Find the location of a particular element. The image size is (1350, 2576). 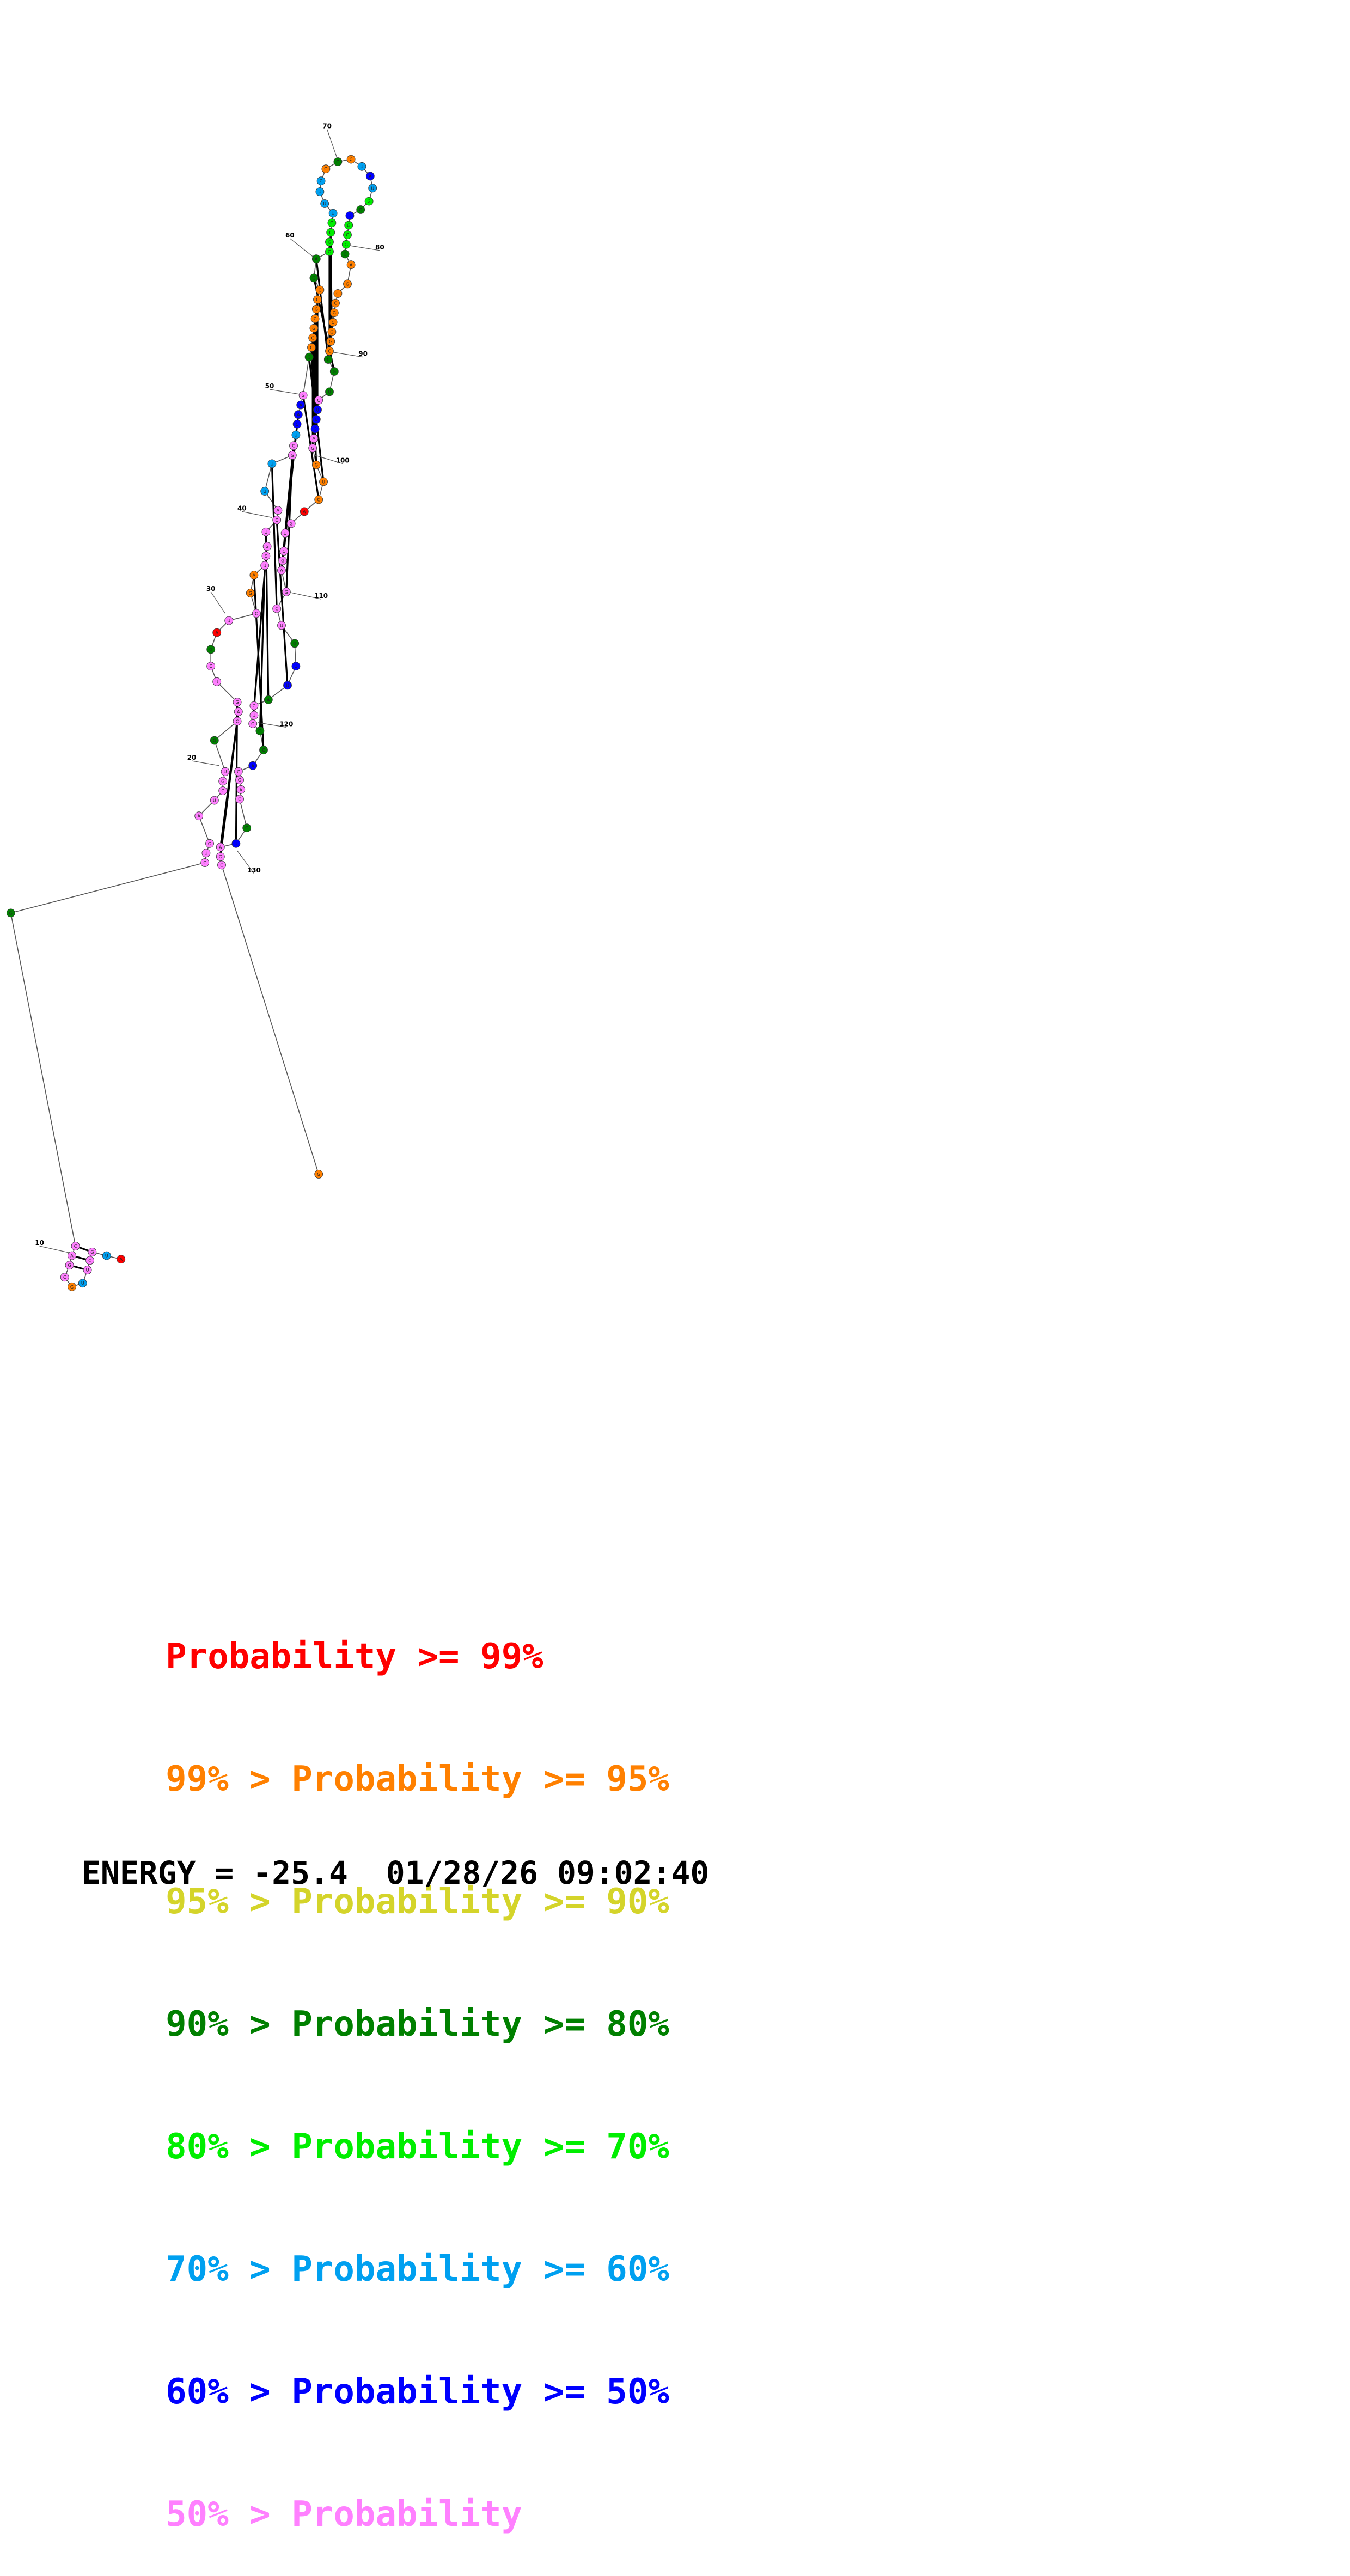

legend-row-p99: Probability >= 99% is located at coordinates (375, 1636).